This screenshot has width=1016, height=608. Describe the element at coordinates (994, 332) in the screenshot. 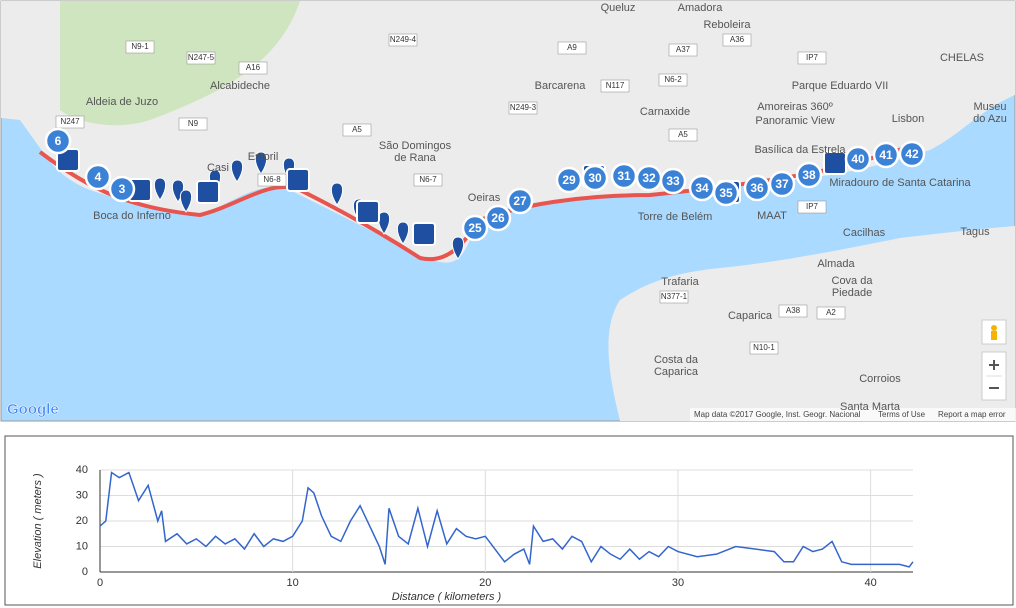

I see `pegman` at that location.